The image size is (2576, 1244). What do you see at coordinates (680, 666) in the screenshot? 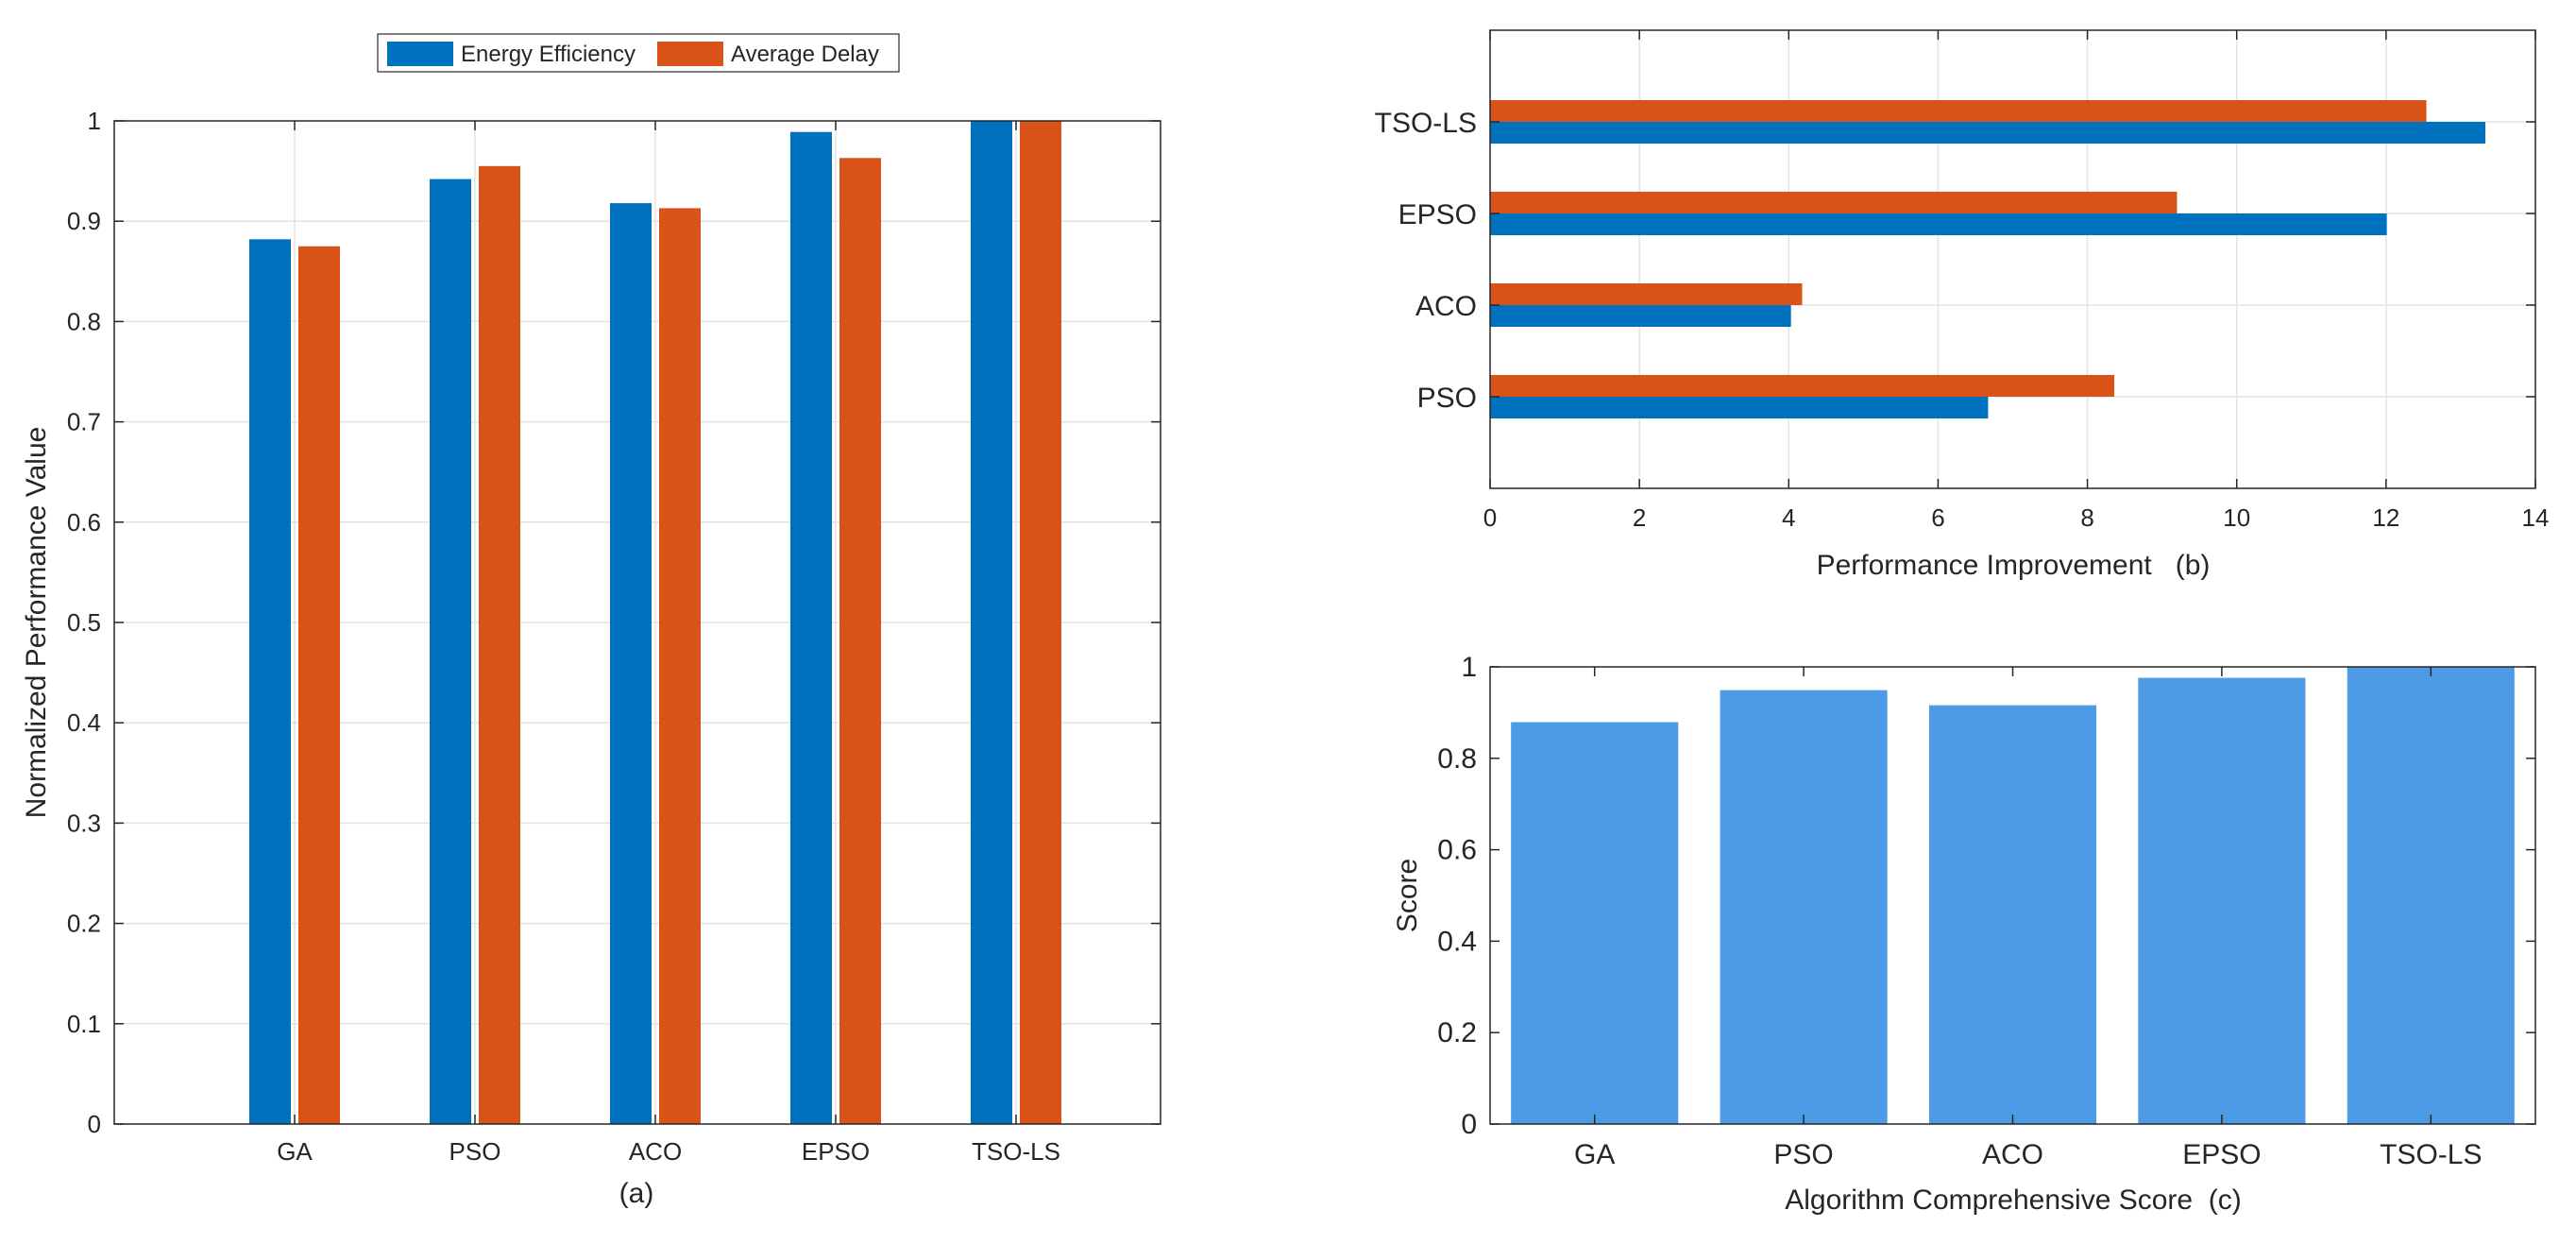
I see `bar-a-delay-aco` at bounding box center [680, 666].